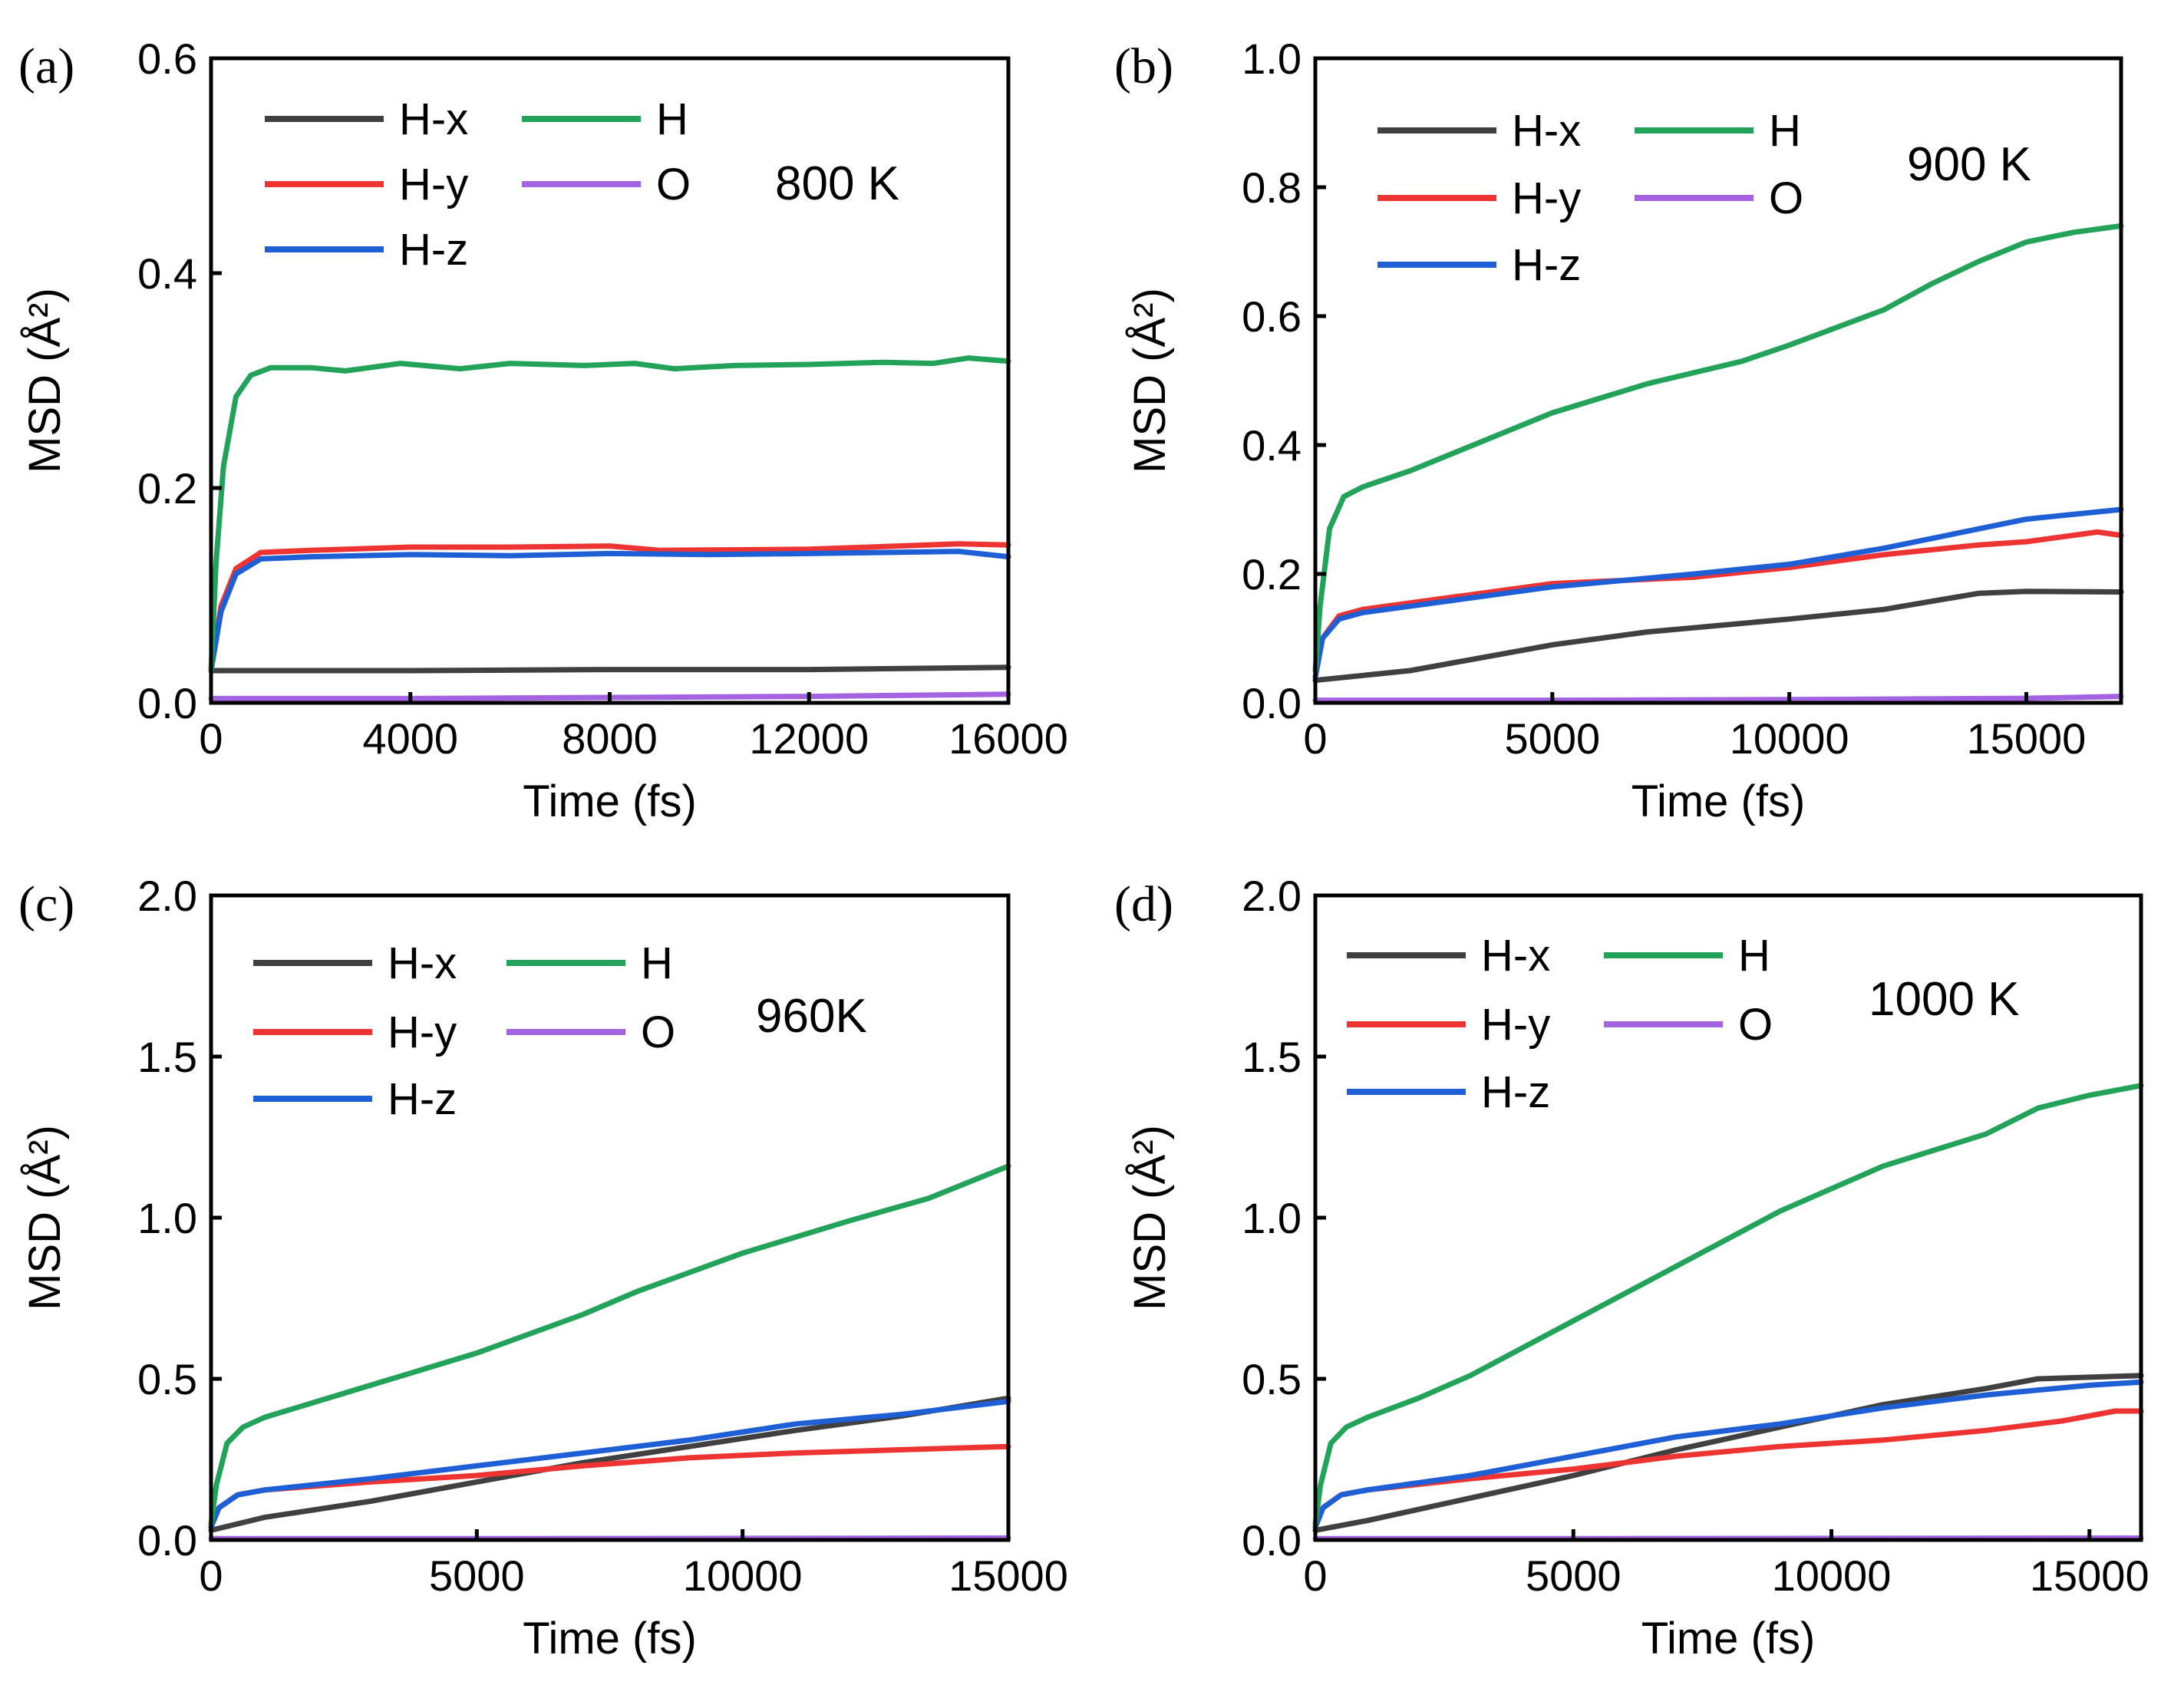  What do you see at coordinates (1143, 66) in the screenshot?
I see `panel-label: (b)` at bounding box center [1143, 66].